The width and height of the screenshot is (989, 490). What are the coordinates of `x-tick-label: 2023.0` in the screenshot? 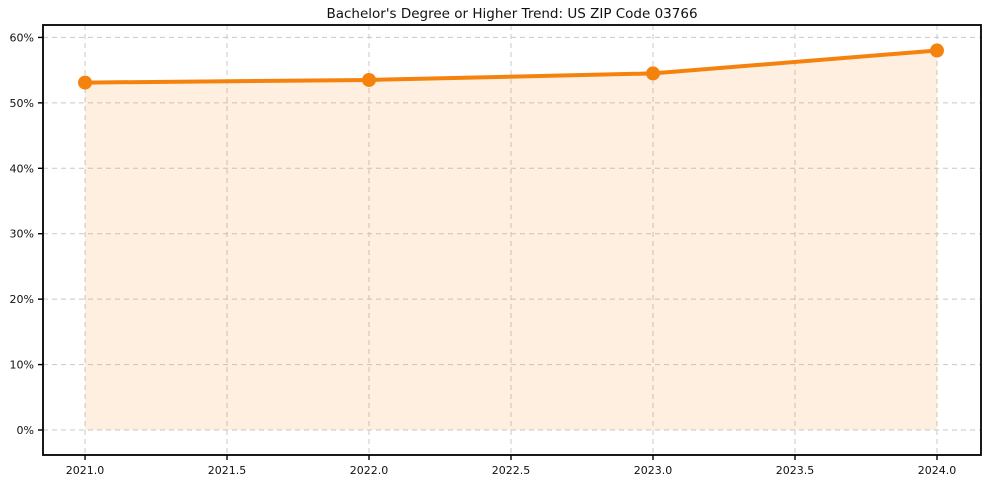 It's located at (653, 470).